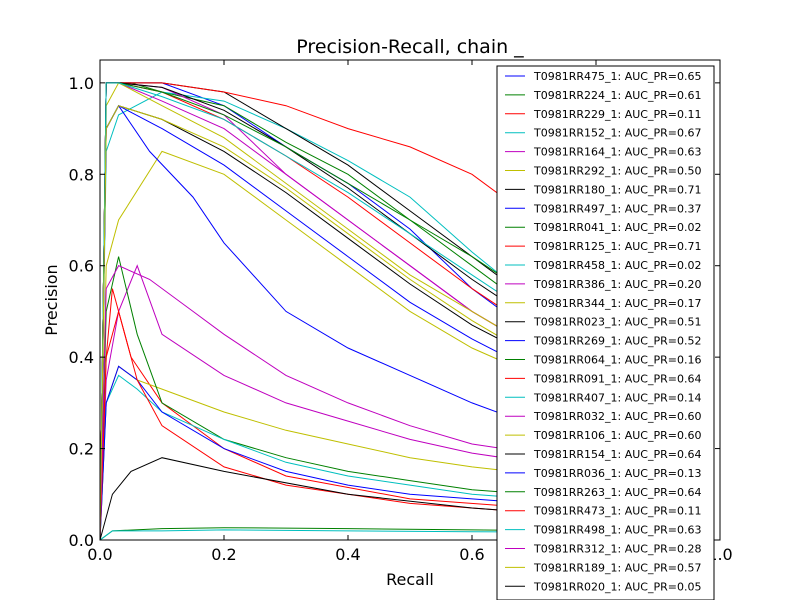  What do you see at coordinates (617, 133) in the screenshot?
I see `legend-entry: T0981RR152_1: AUC_PR=0.67` at bounding box center [617, 133].